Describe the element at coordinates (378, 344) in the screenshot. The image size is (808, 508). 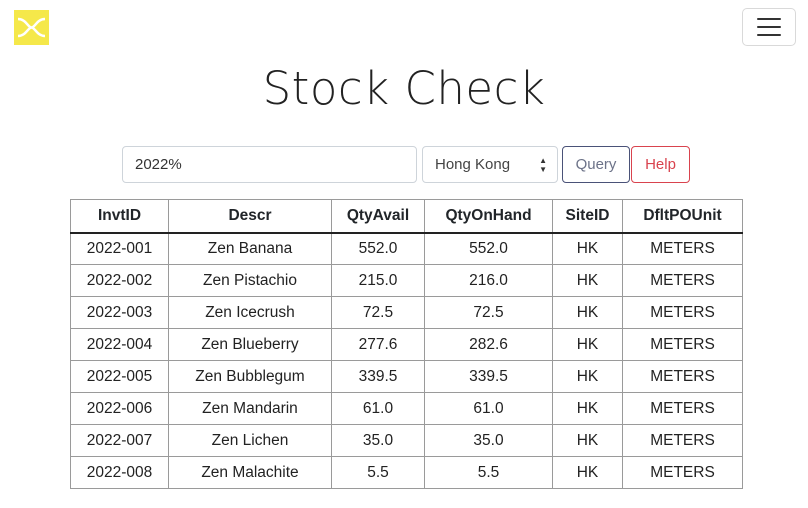
I see `cell-qtyavail: 277.6` at that location.